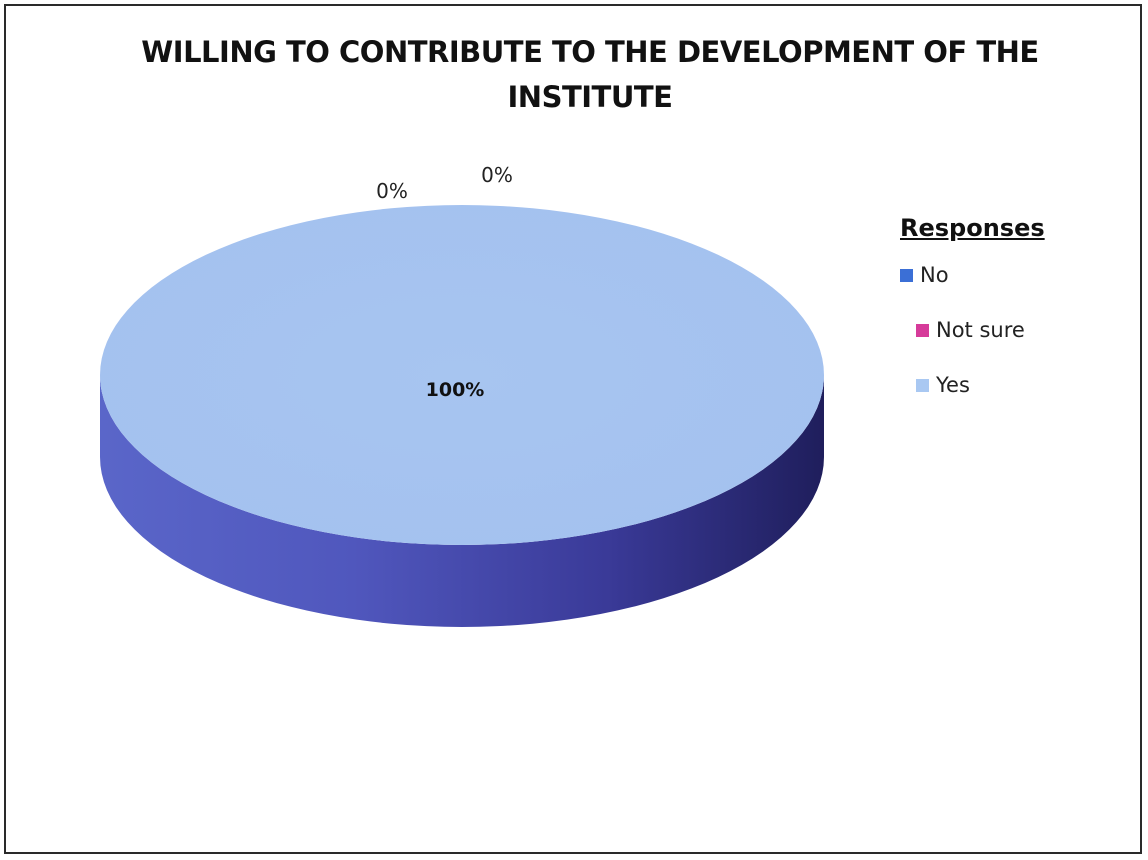  What do you see at coordinates (906, 275) in the screenshot?
I see `legend-swatch-no` at bounding box center [906, 275].